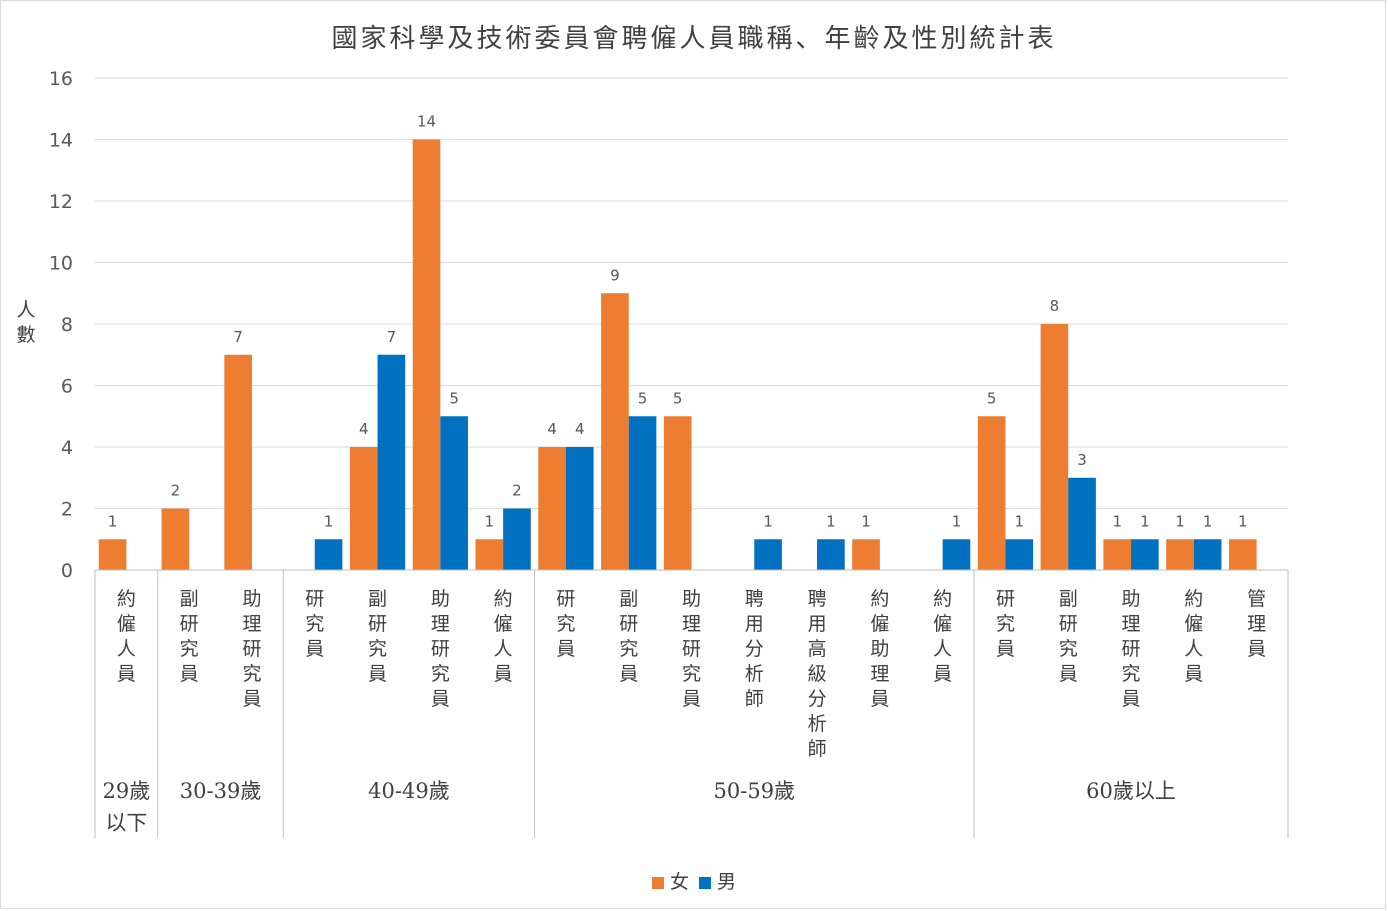 This screenshot has height=911, width=1388. Describe the element at coordinates (817, 624) in the screenshot. I see `category-label-char: 用` at that location.